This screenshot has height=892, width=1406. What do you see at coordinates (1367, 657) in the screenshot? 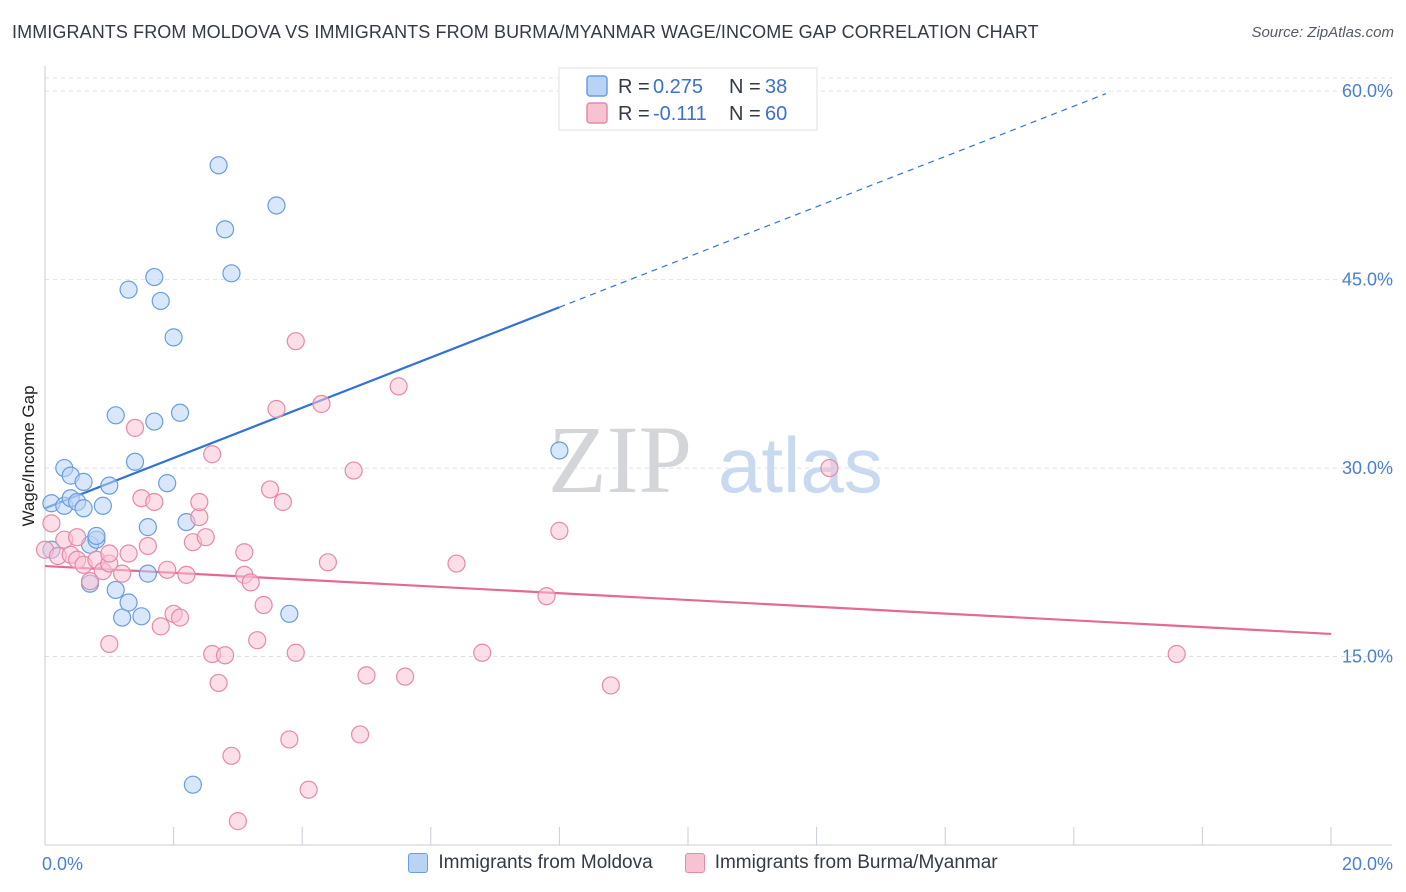
I see `y-tick-label-0: 15.0%` at bounding box center [1367, 657].